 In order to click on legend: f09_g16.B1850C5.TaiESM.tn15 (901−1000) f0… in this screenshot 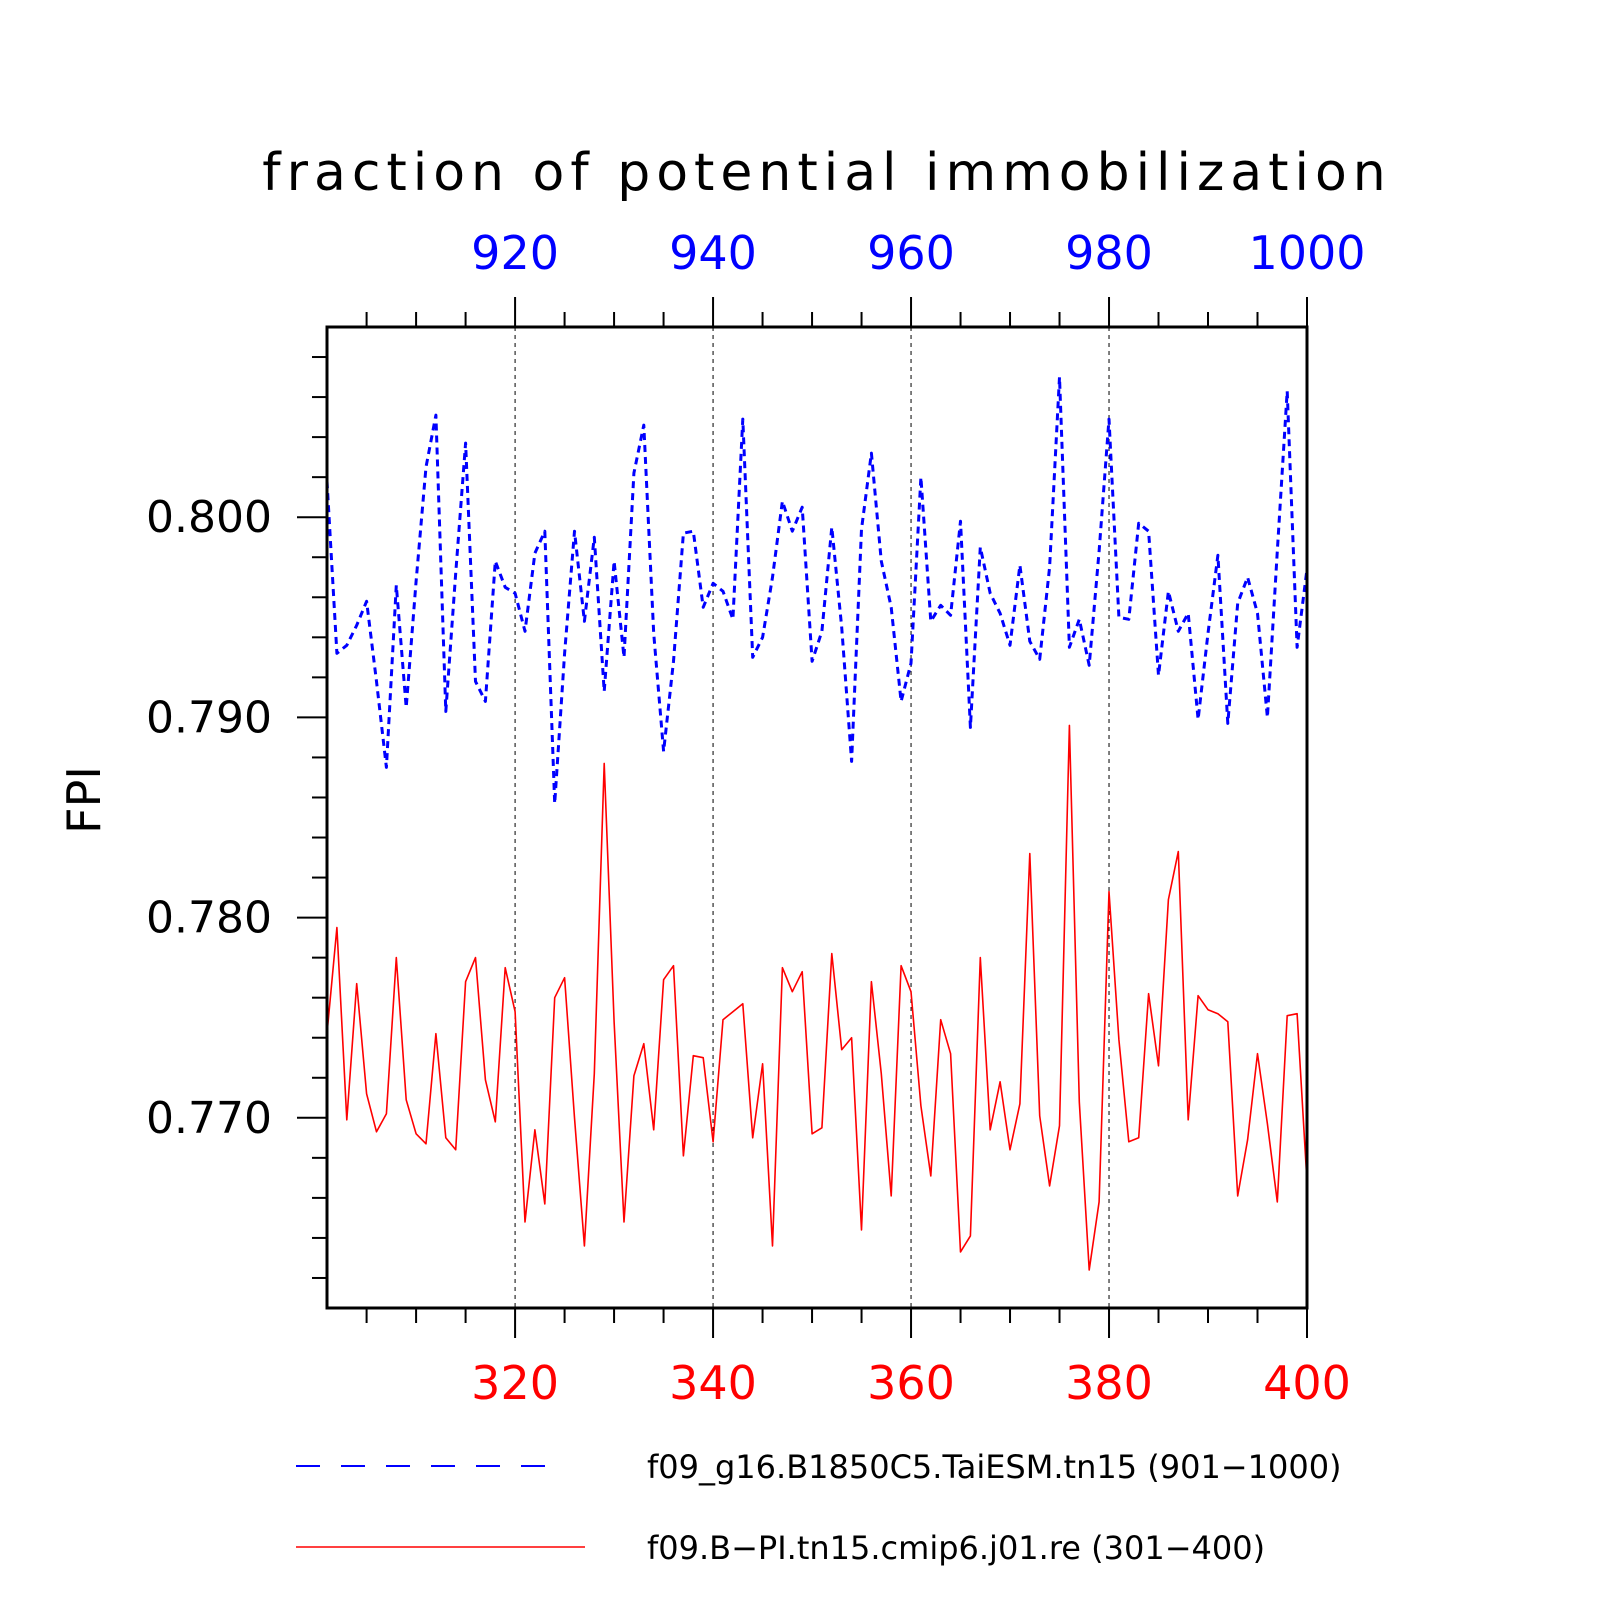, I will do `click(819, 1507)`.